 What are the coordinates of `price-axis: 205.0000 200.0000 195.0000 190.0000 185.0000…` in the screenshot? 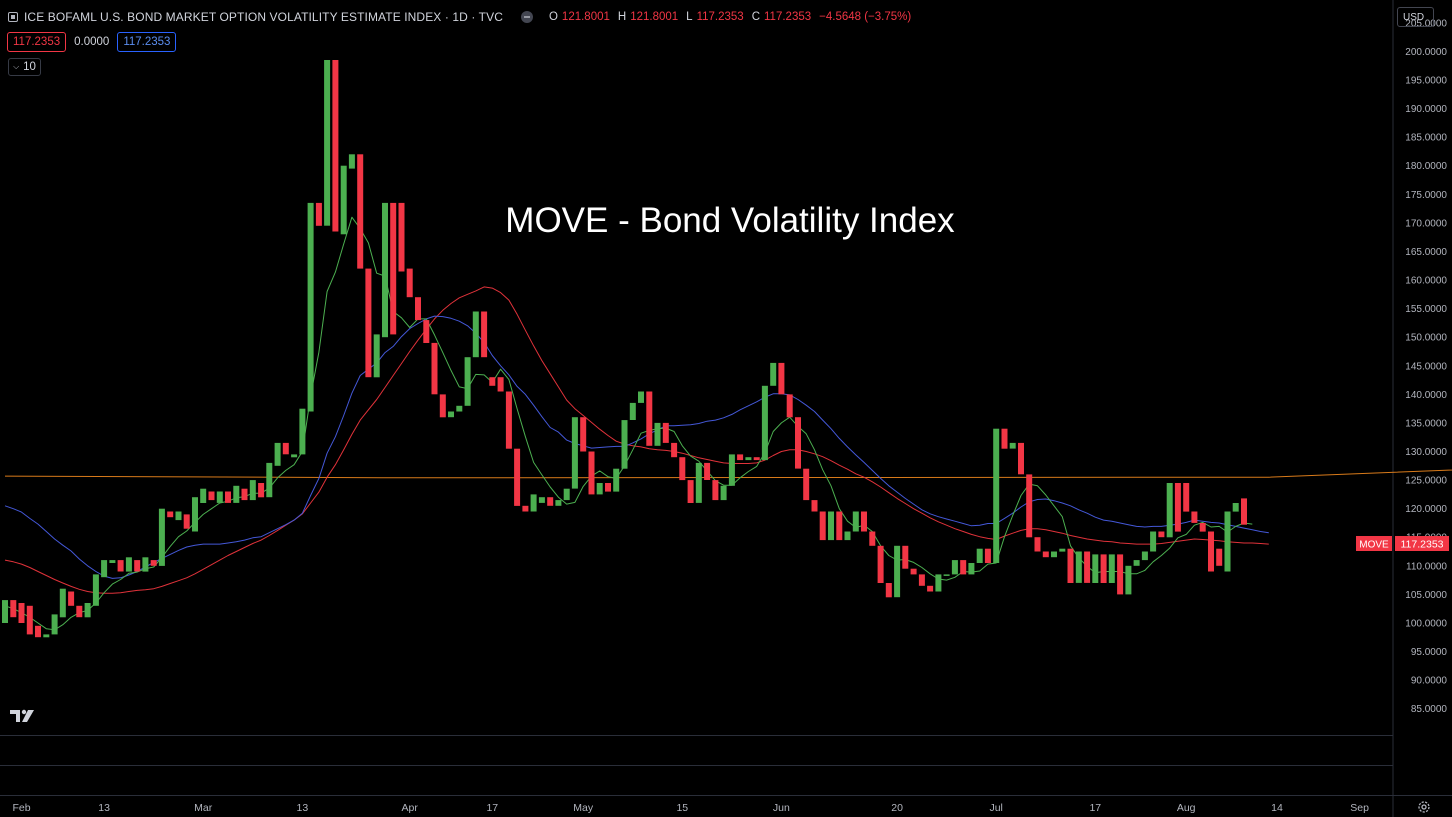 It's located at (1426, 366).